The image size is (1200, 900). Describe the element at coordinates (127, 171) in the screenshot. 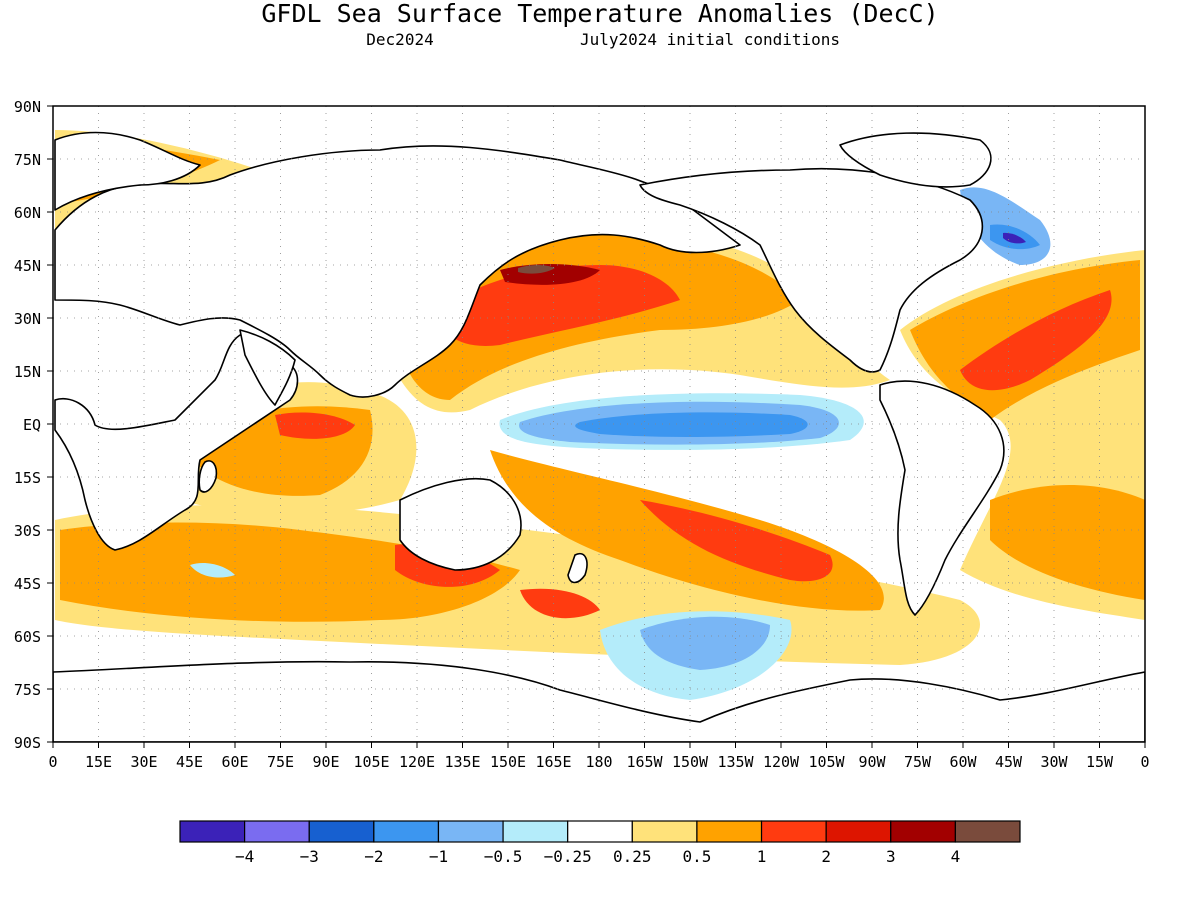

I see `europe-outline` at that location.